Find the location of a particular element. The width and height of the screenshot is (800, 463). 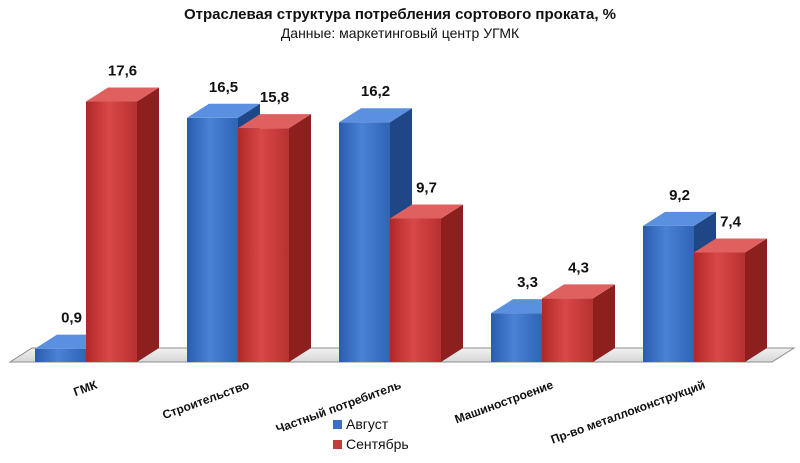

value-label-september-4: 7,4 is located at coordinates (731, 221).